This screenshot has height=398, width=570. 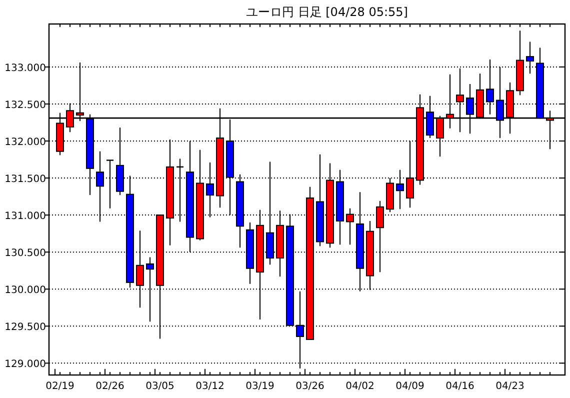 What do you see at coordinates (25, 142) in the screenshot?
I see `y-tick-label: 132.000` at bounding box center [25, 142].